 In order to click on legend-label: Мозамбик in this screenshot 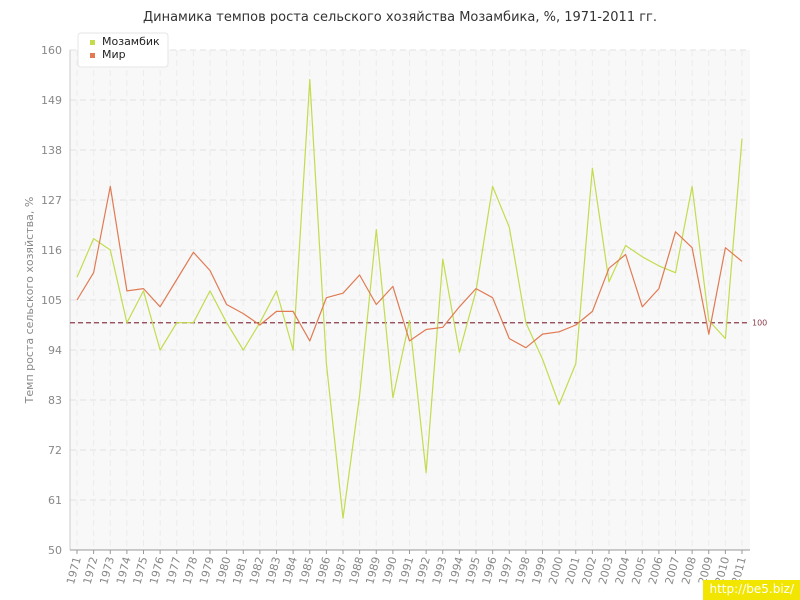, I will do `click(131, 41)`.